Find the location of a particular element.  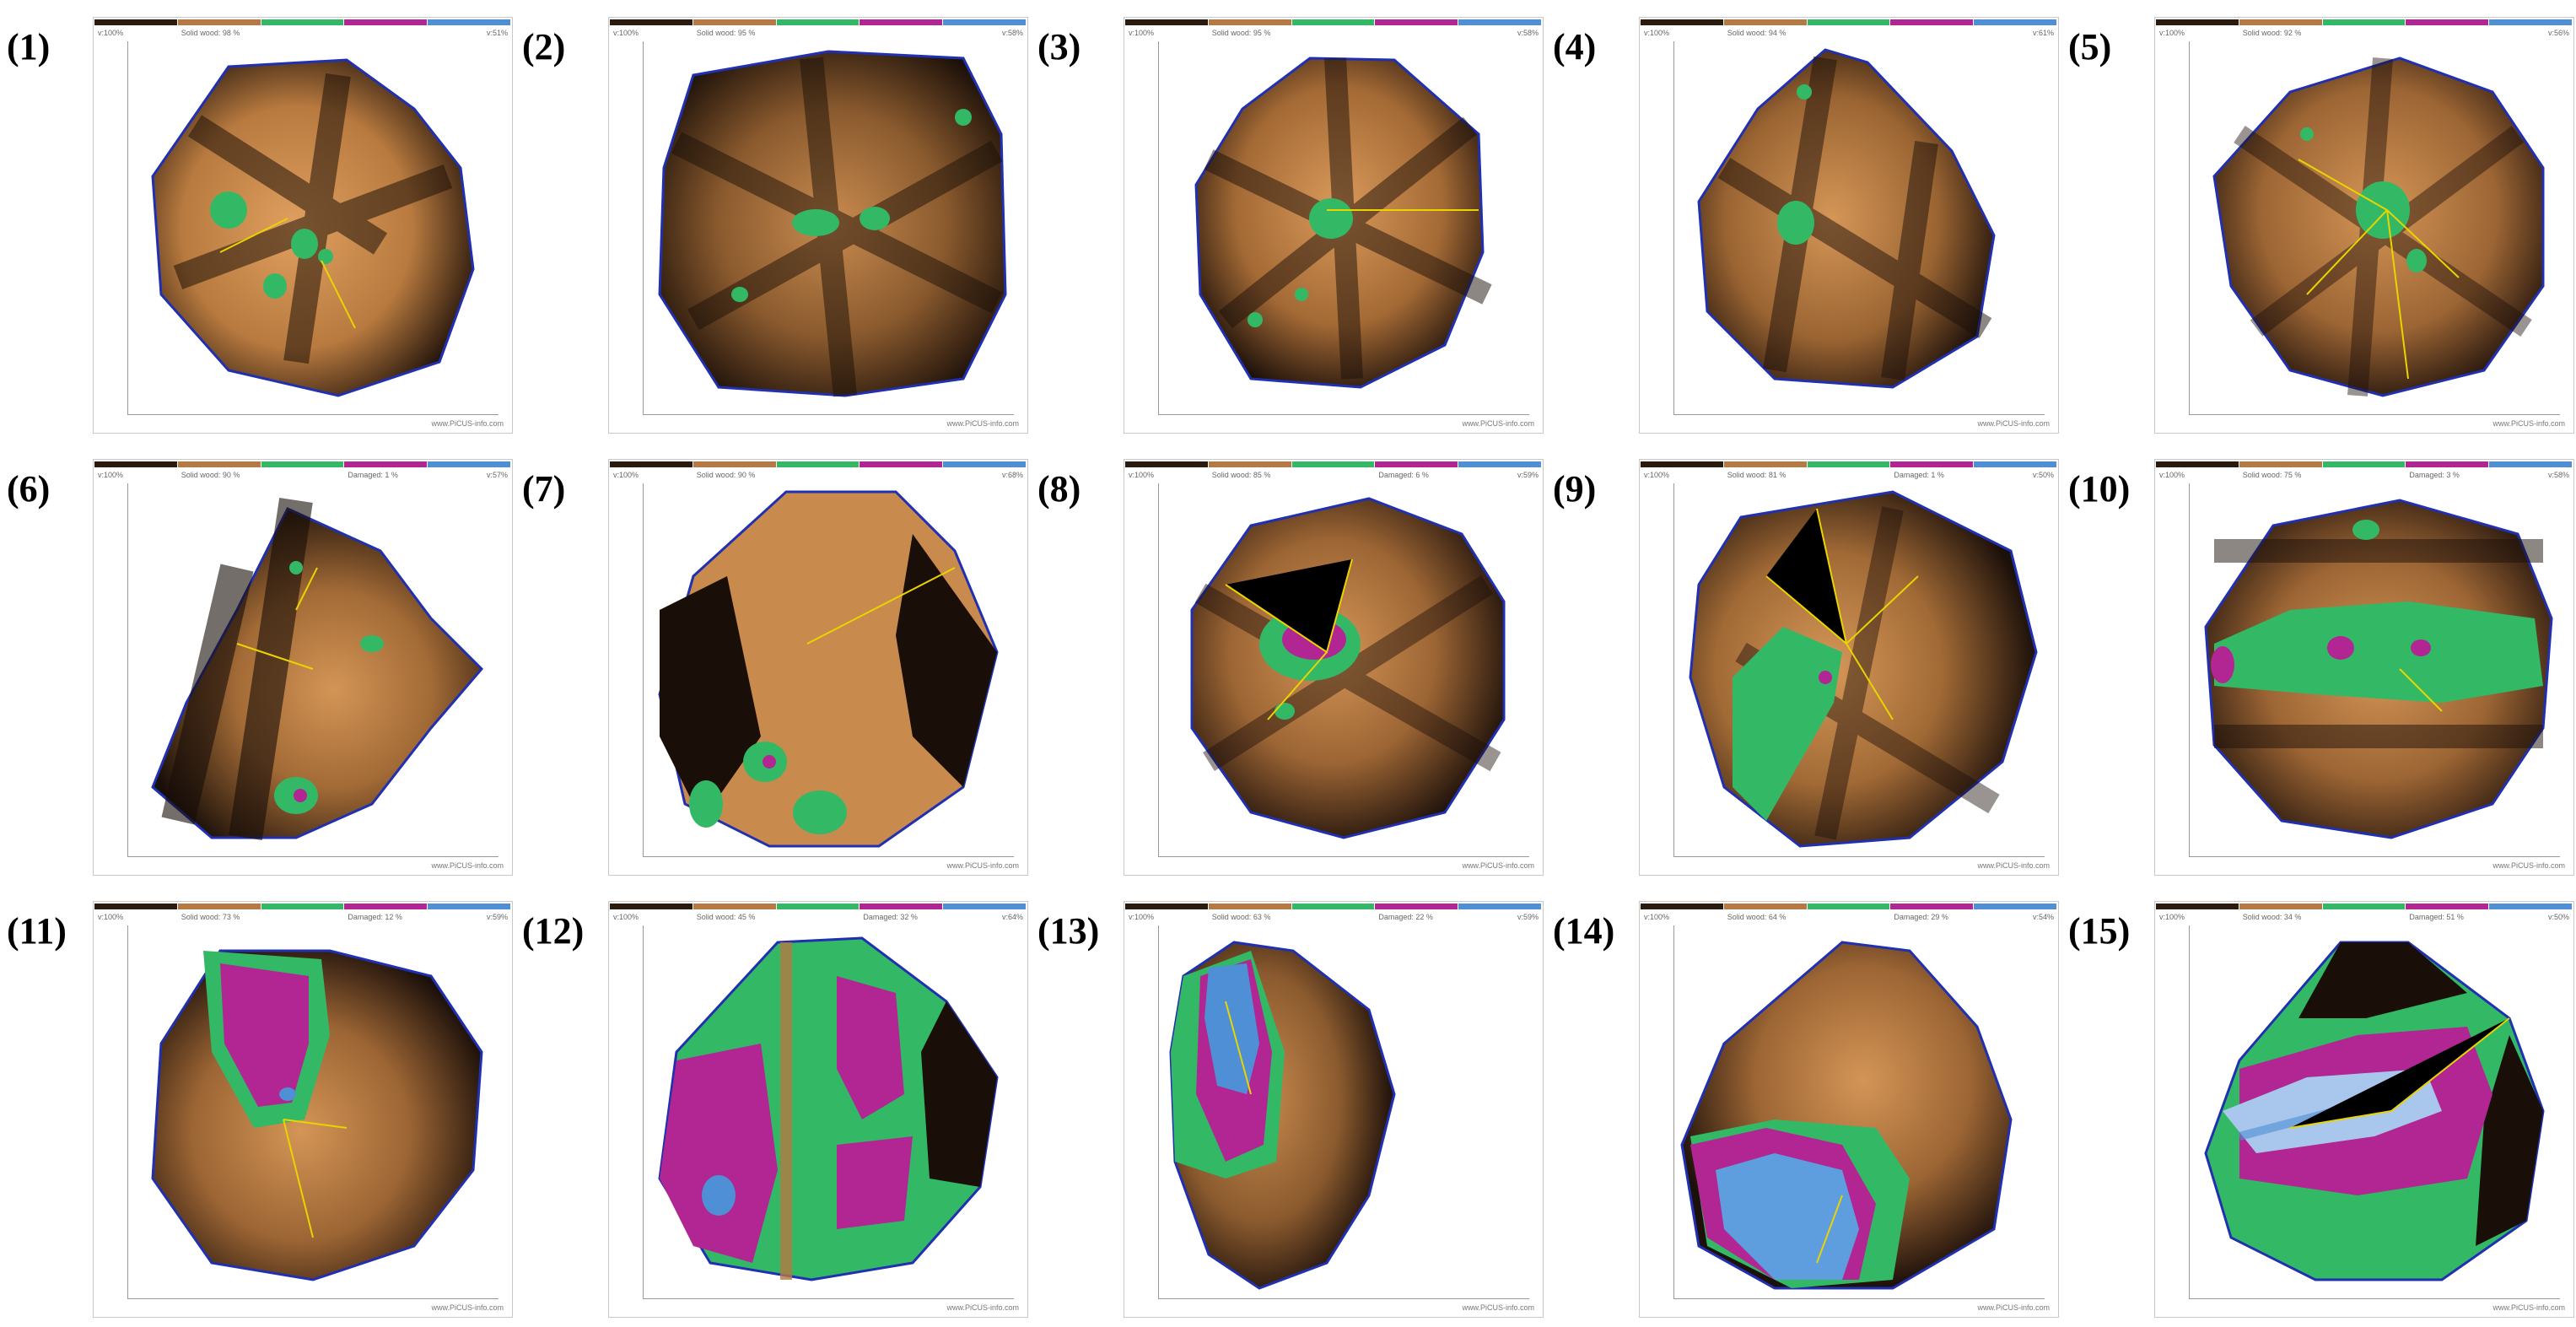

tomogram-panel: v:100% Solid wood: 90 % v:68% is located at coordinates (818, 667).